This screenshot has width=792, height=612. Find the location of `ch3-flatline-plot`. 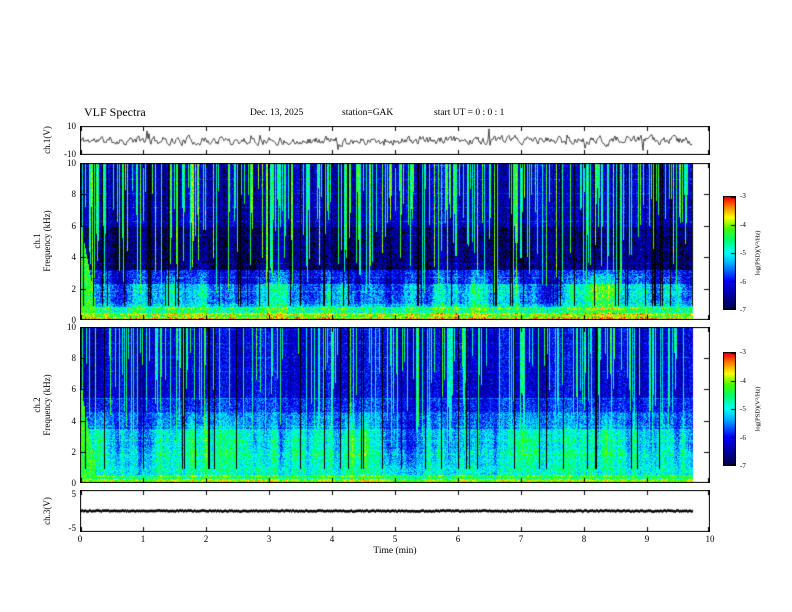

ch3-flatline-plot is located at coordinates (395, 511).